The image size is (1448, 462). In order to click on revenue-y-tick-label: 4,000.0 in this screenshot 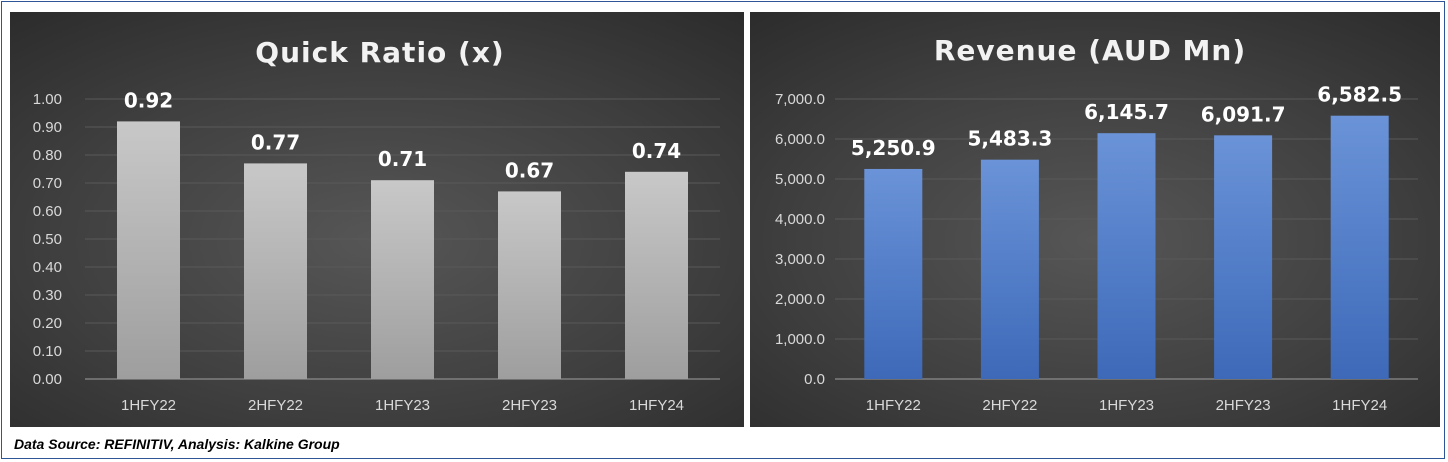, I will do `click(800, 219)`.